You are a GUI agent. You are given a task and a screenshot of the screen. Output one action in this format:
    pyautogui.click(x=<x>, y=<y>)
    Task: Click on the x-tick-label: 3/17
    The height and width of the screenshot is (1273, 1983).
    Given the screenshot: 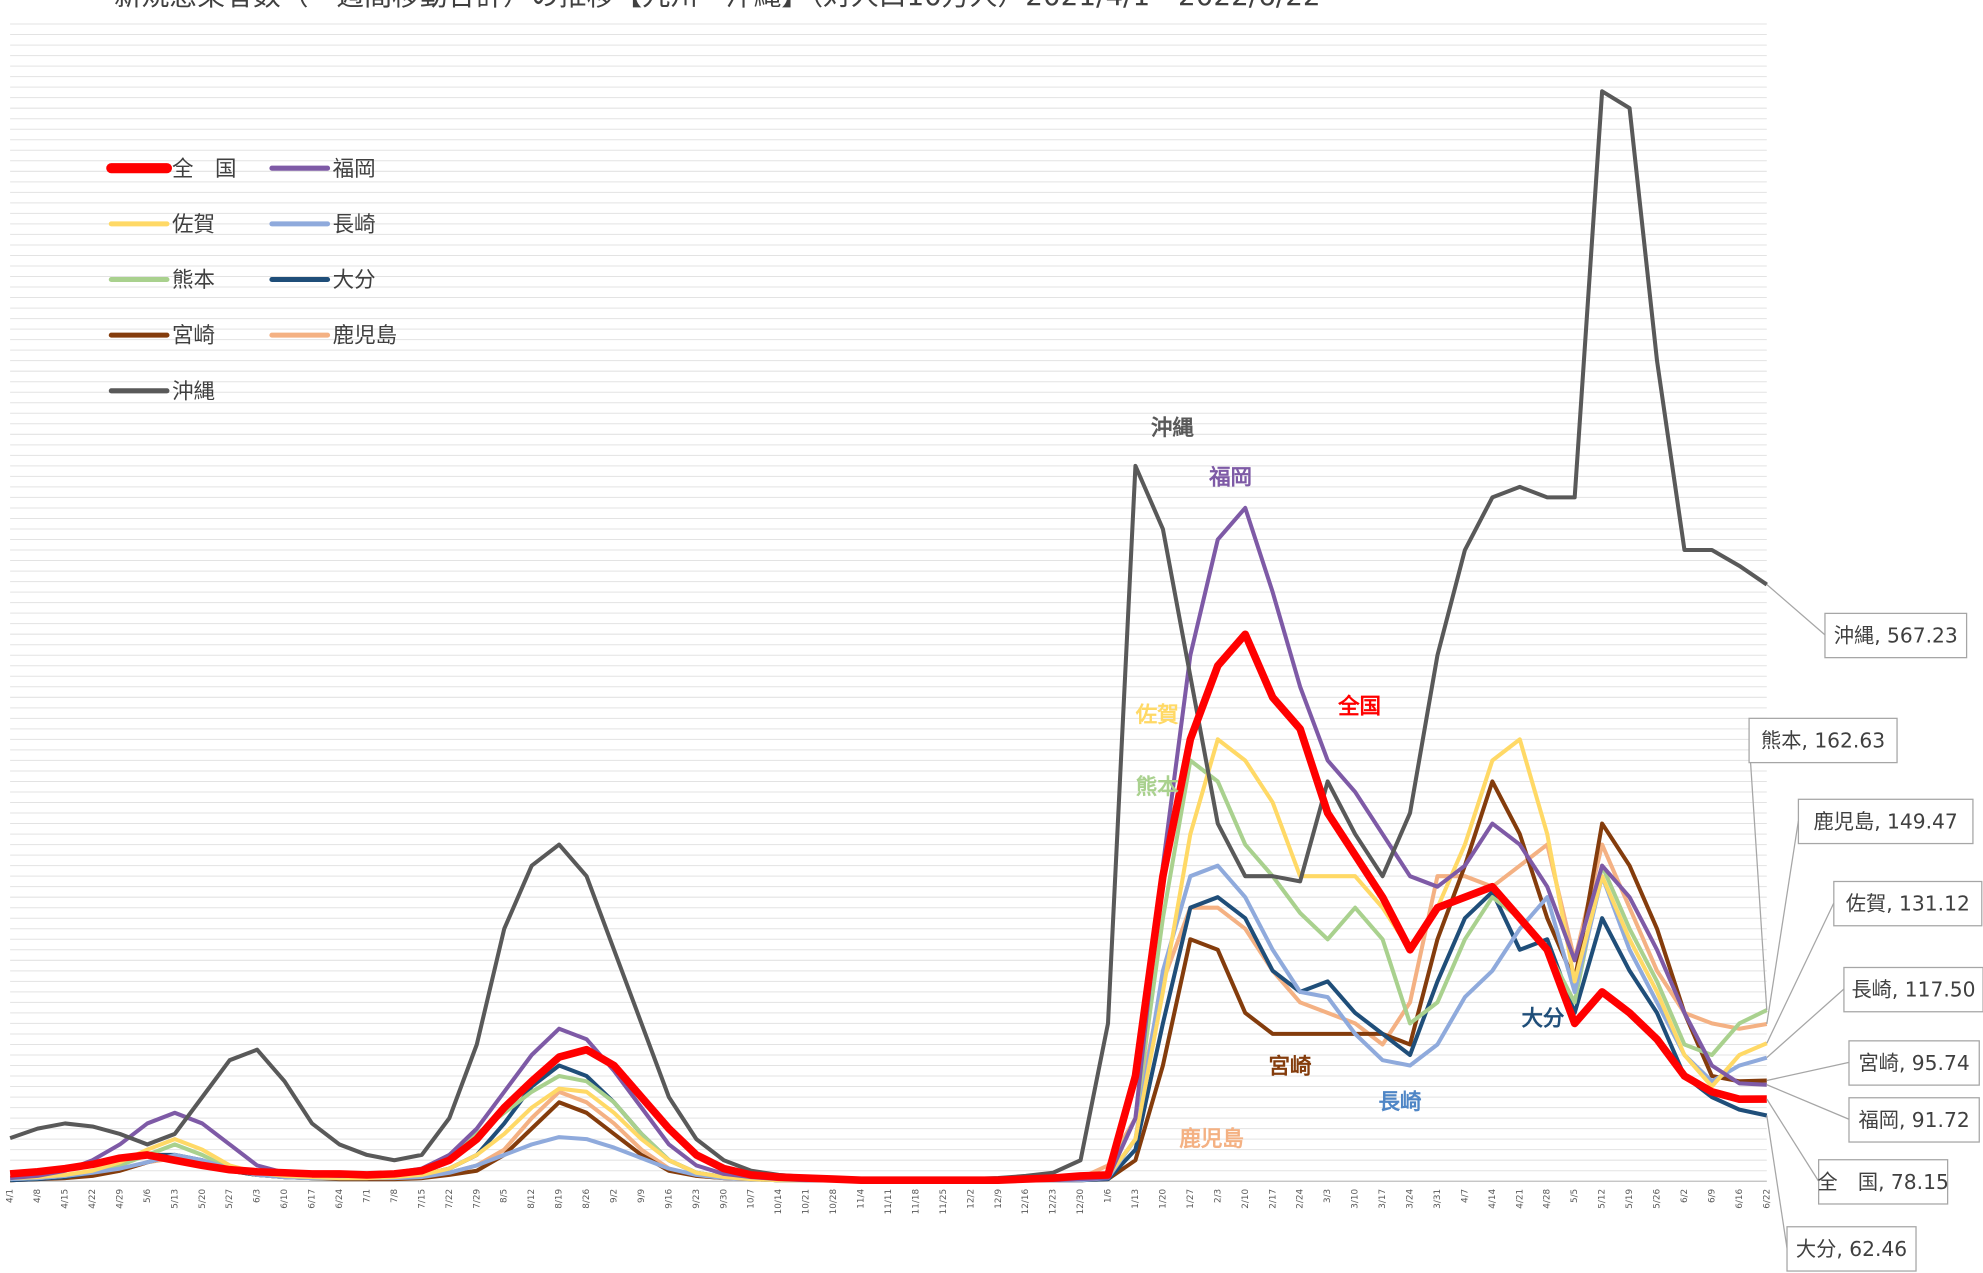 What is the action you would take?
    pyautogui.click(x=1383, y=1199)
    